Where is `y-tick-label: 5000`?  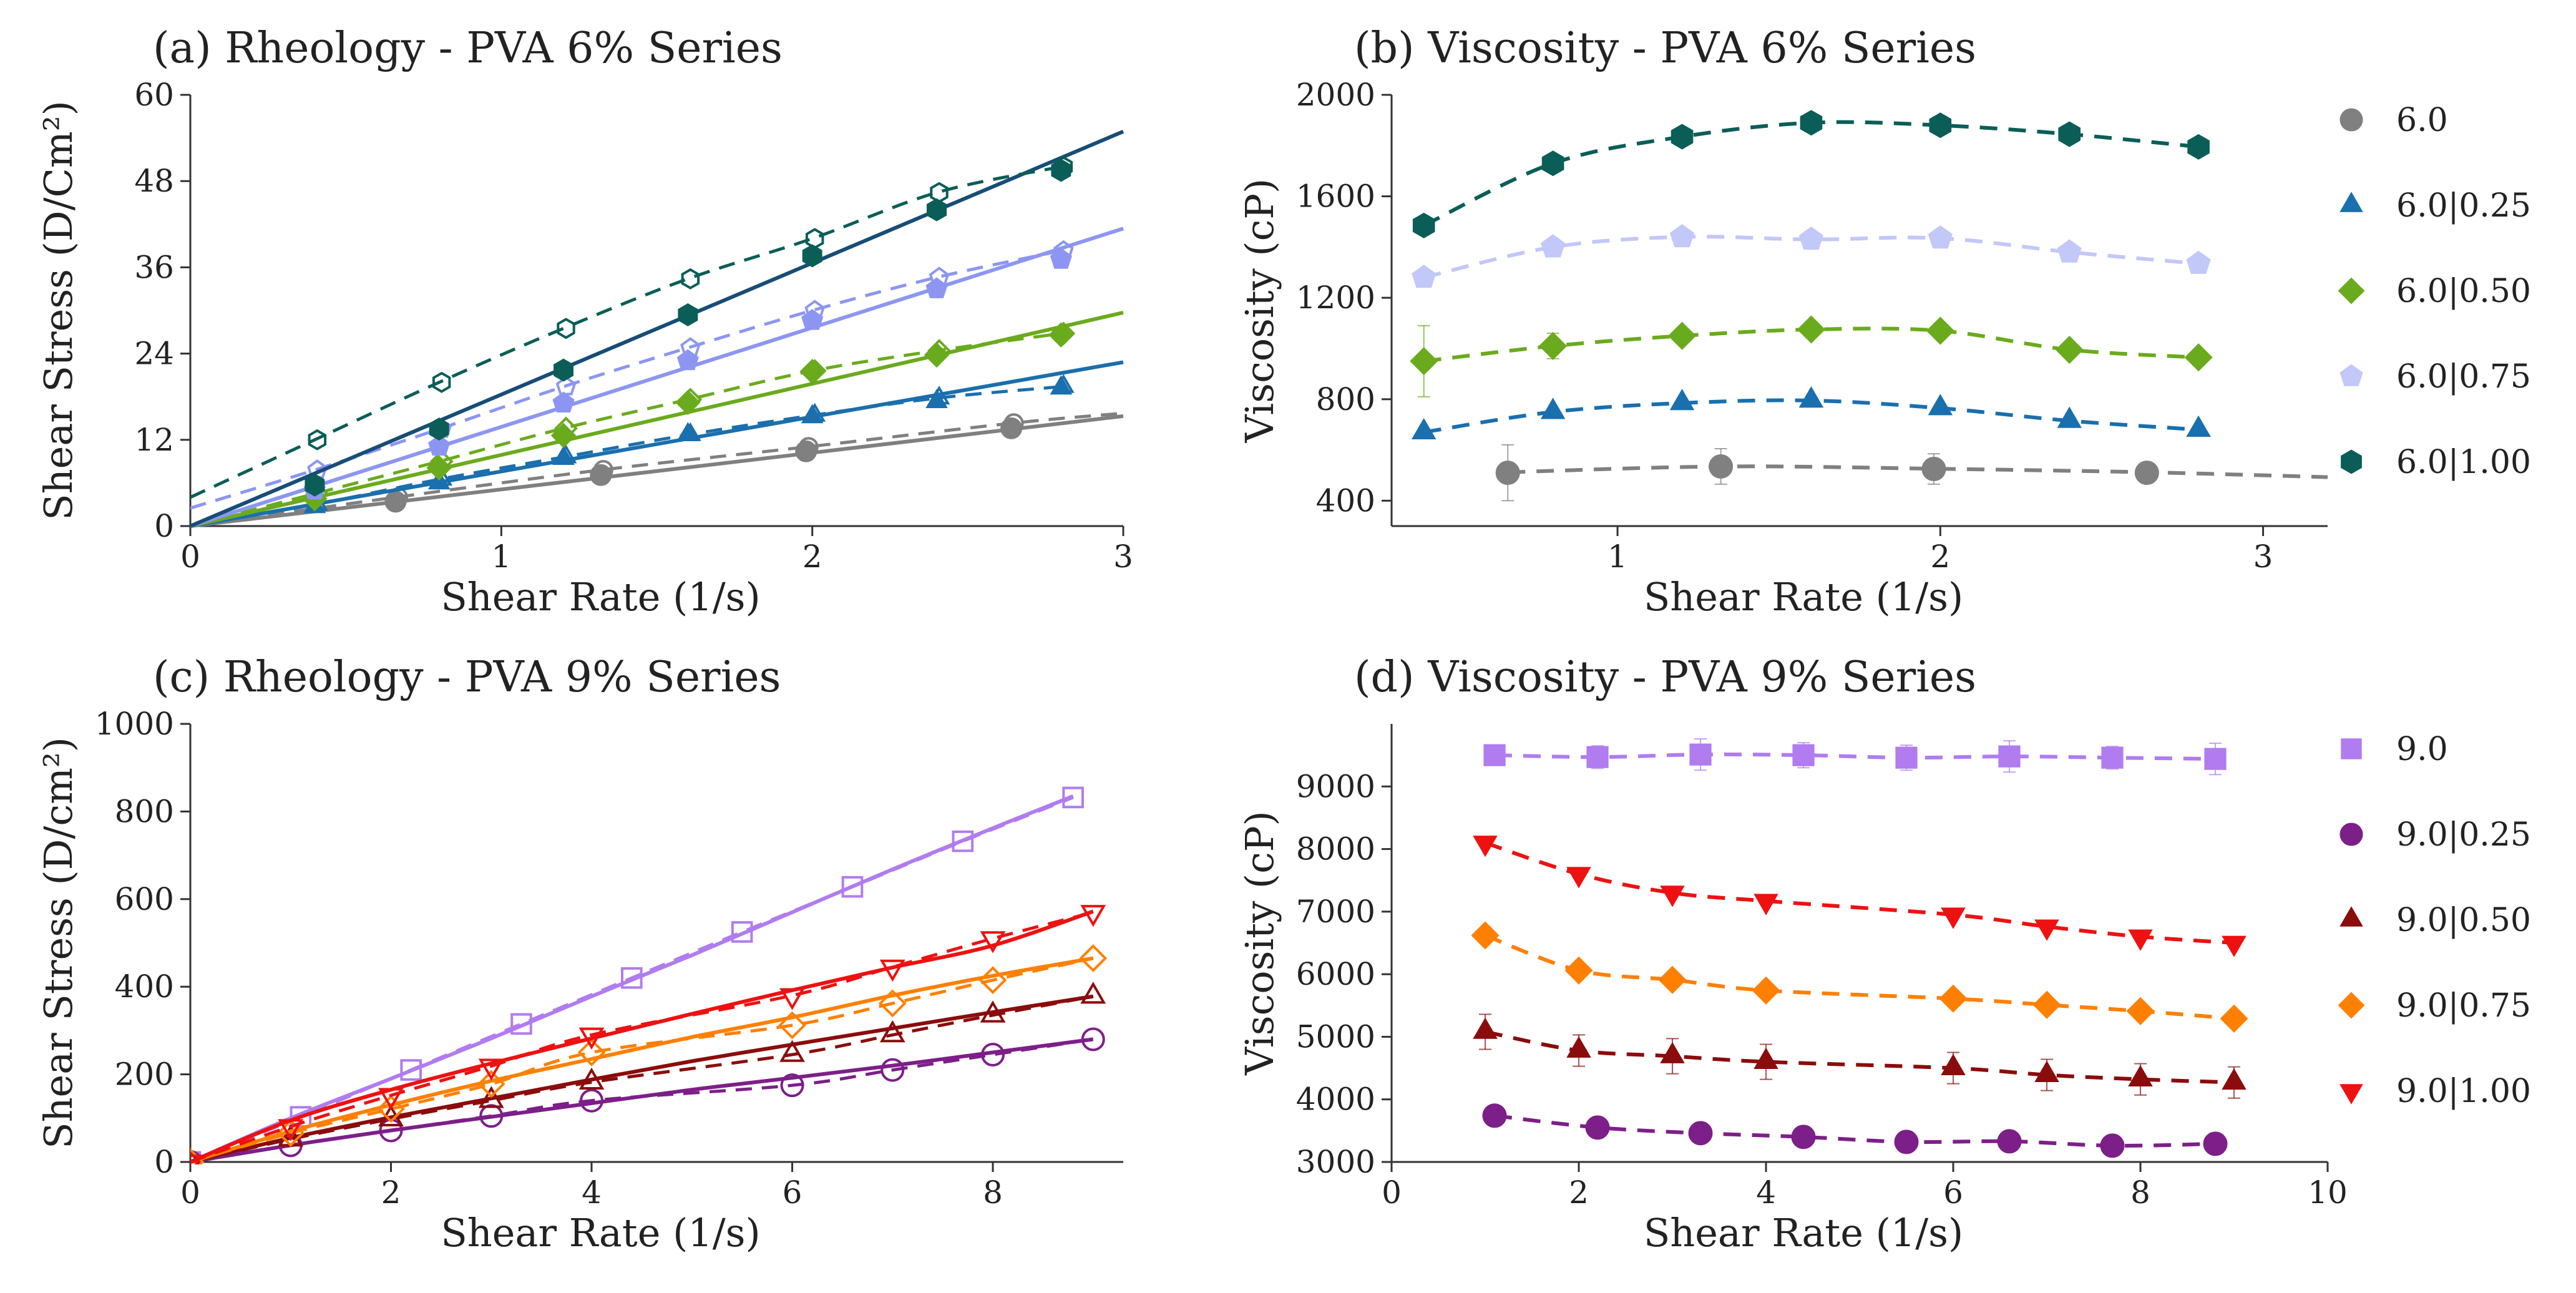 y-tick-label: 5000 is located at coordinates (1335, 1036).